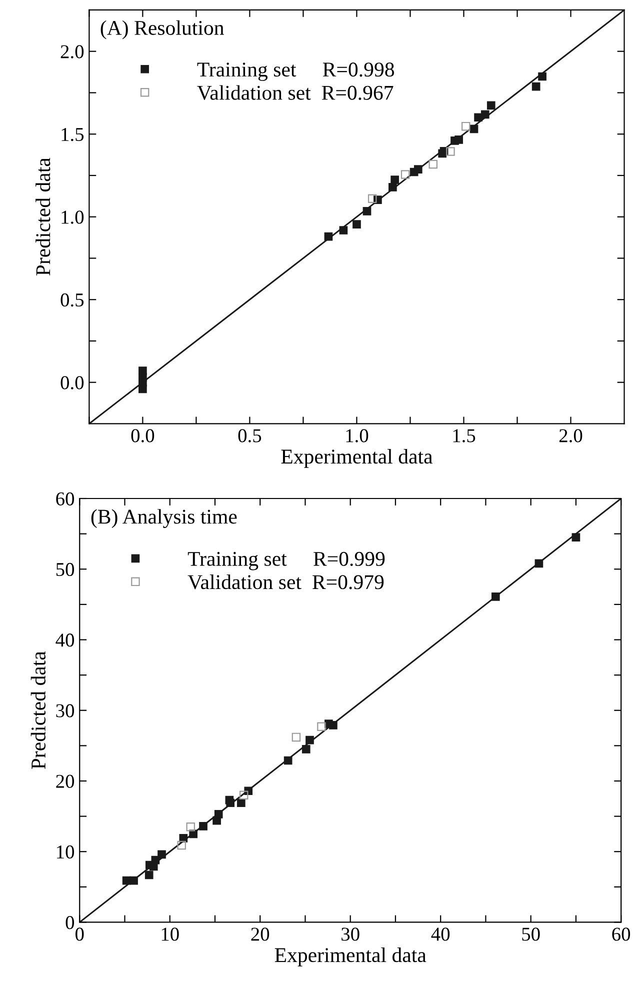  What do you see at coordinates (531, 934) in the screenshot?
I see `x-tick-label: 50` at bounding box center [531, 934].